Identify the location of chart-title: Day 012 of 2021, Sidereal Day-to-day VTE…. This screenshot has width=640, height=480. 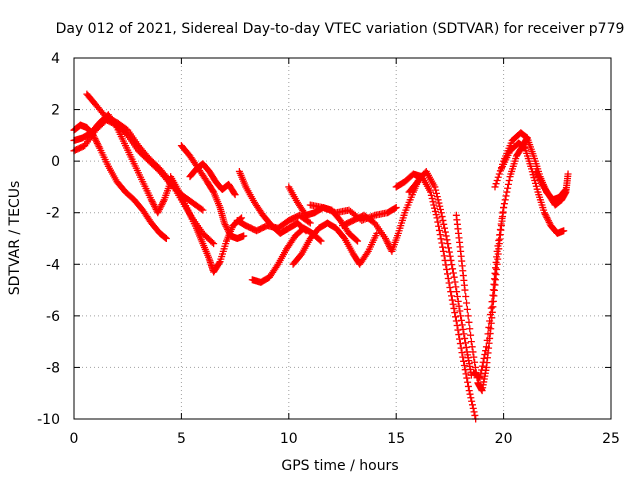
(340, 29).